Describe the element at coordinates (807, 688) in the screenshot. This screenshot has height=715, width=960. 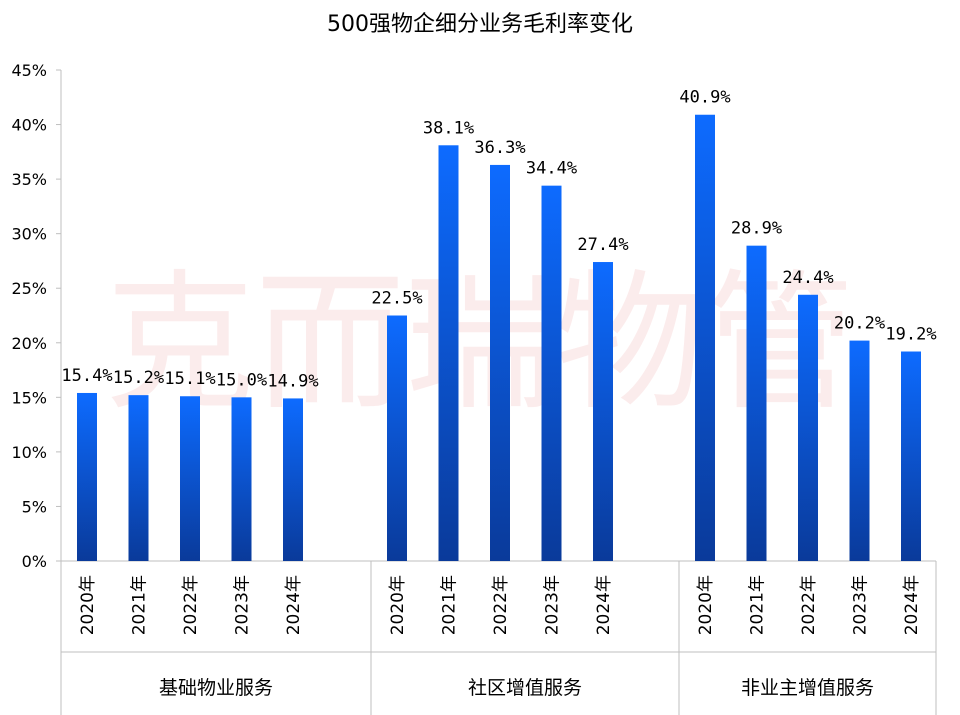
I see `group-label: 非业主增值服务` at that location.